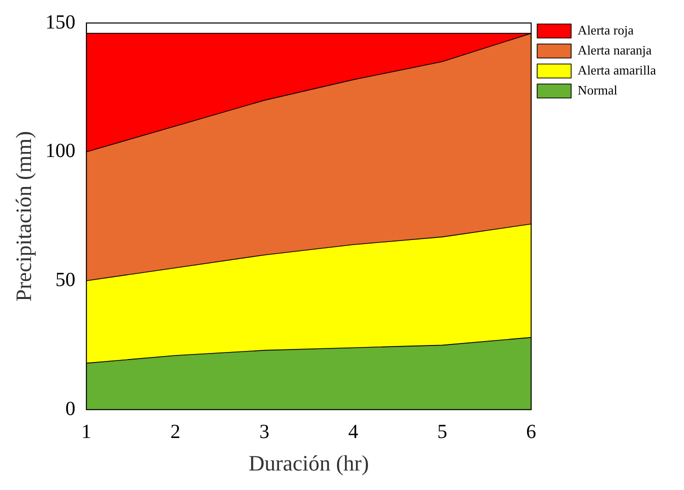 The height and width of the screenshot is (490, 684). I want to click on y-axis-title: Precipitación (mm), so click(23, 216).